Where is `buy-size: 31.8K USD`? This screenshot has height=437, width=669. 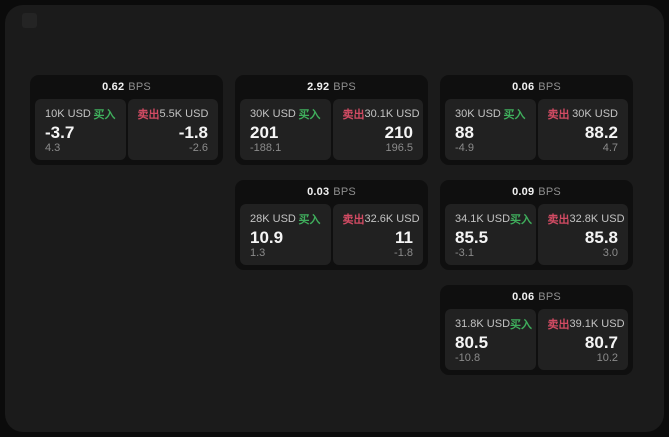
buy-size: 31.8K USD is located at coordinates (483, 324).